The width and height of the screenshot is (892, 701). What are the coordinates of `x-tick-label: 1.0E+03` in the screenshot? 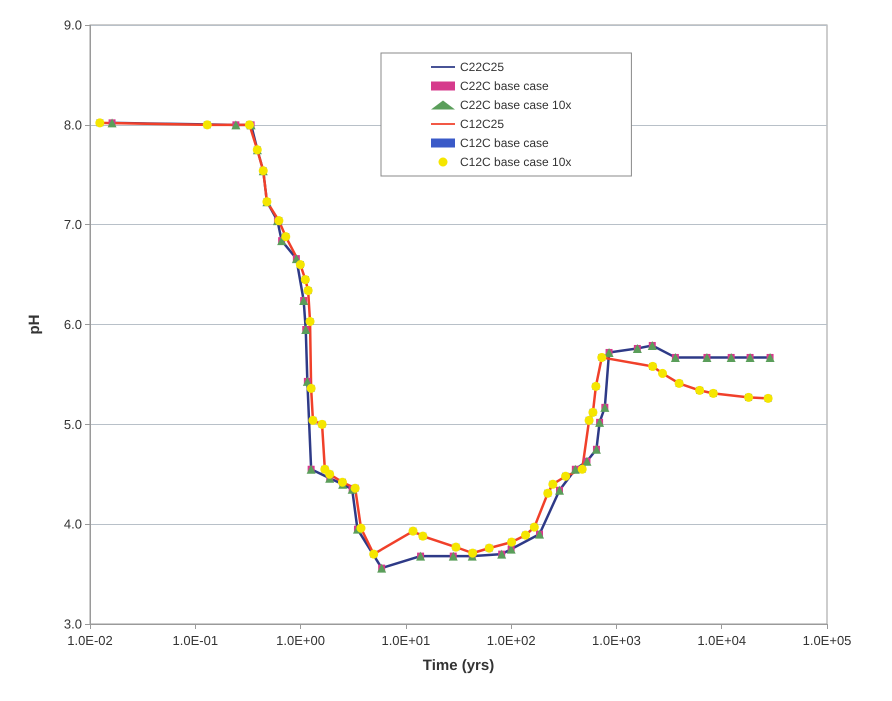 It's located at (616, 640).